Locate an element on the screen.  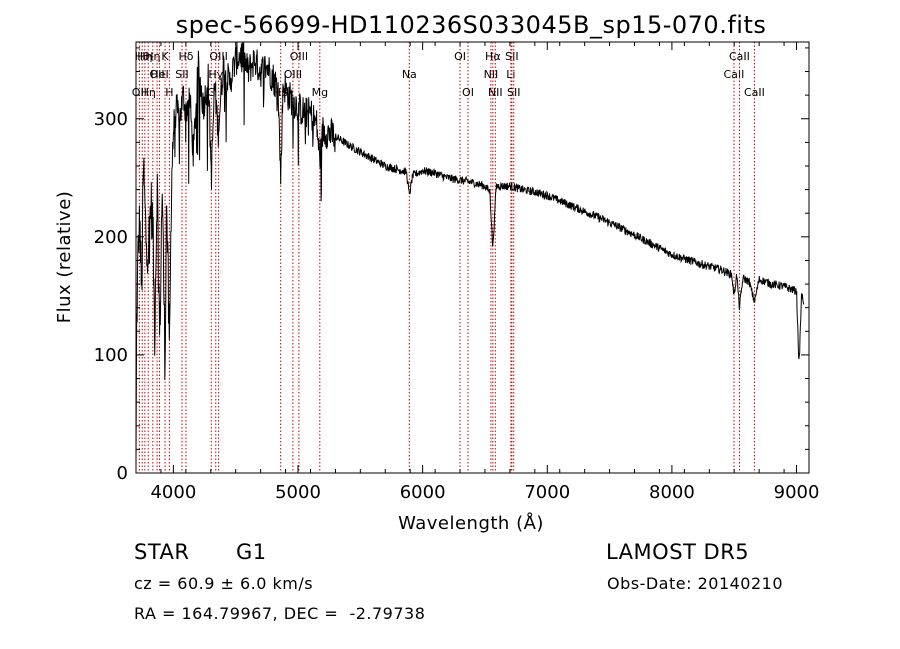
y-tick-label: 100 is located at coordinates (111, 355).